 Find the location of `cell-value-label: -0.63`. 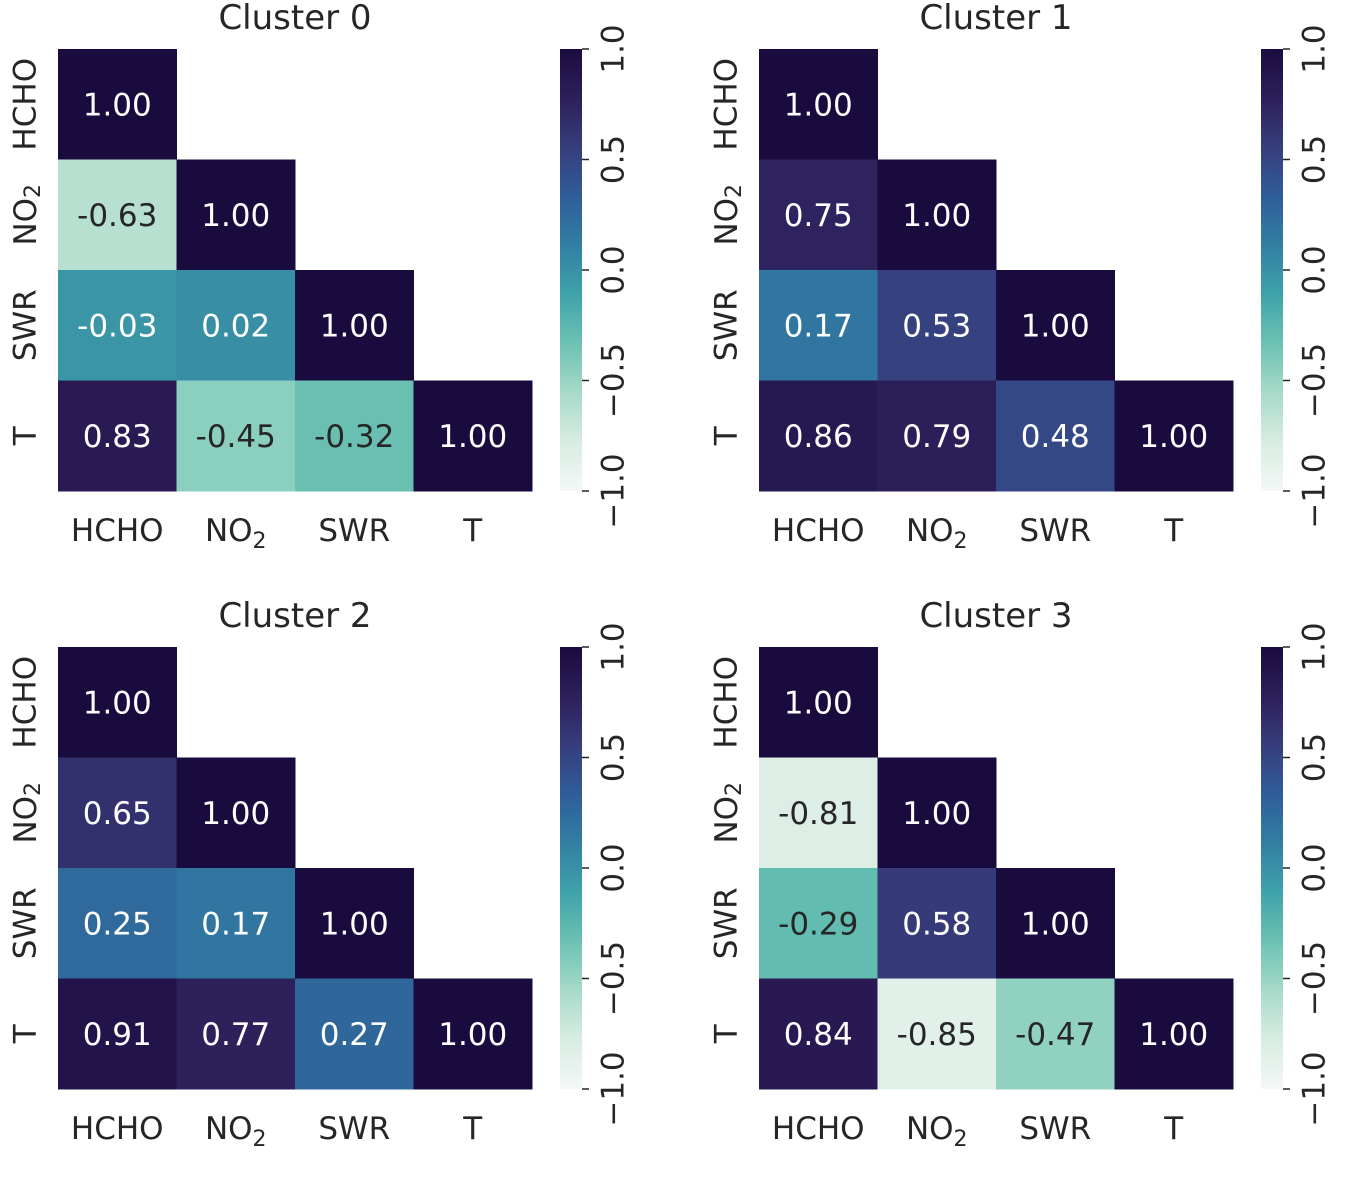

cell-value-label: -0.63 is located at coordinates (117, 216).